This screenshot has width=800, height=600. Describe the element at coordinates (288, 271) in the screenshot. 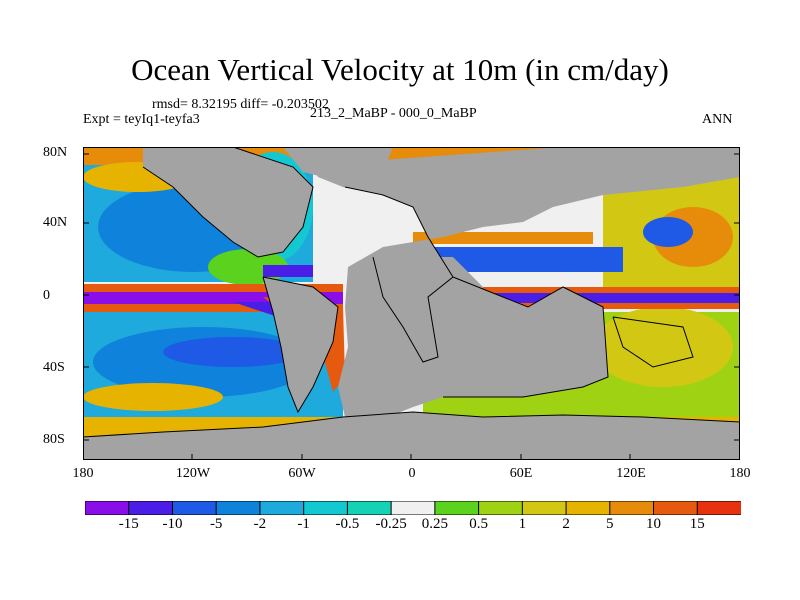

I see `atlantic-equatorial-band` at that location.